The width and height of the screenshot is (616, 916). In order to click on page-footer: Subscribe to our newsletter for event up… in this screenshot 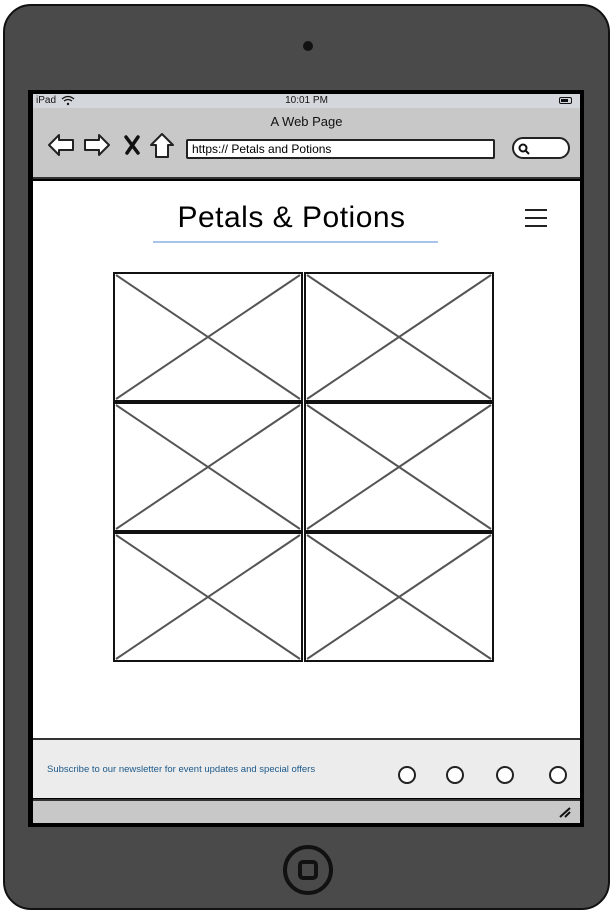, I will do `click(306, 768)`.